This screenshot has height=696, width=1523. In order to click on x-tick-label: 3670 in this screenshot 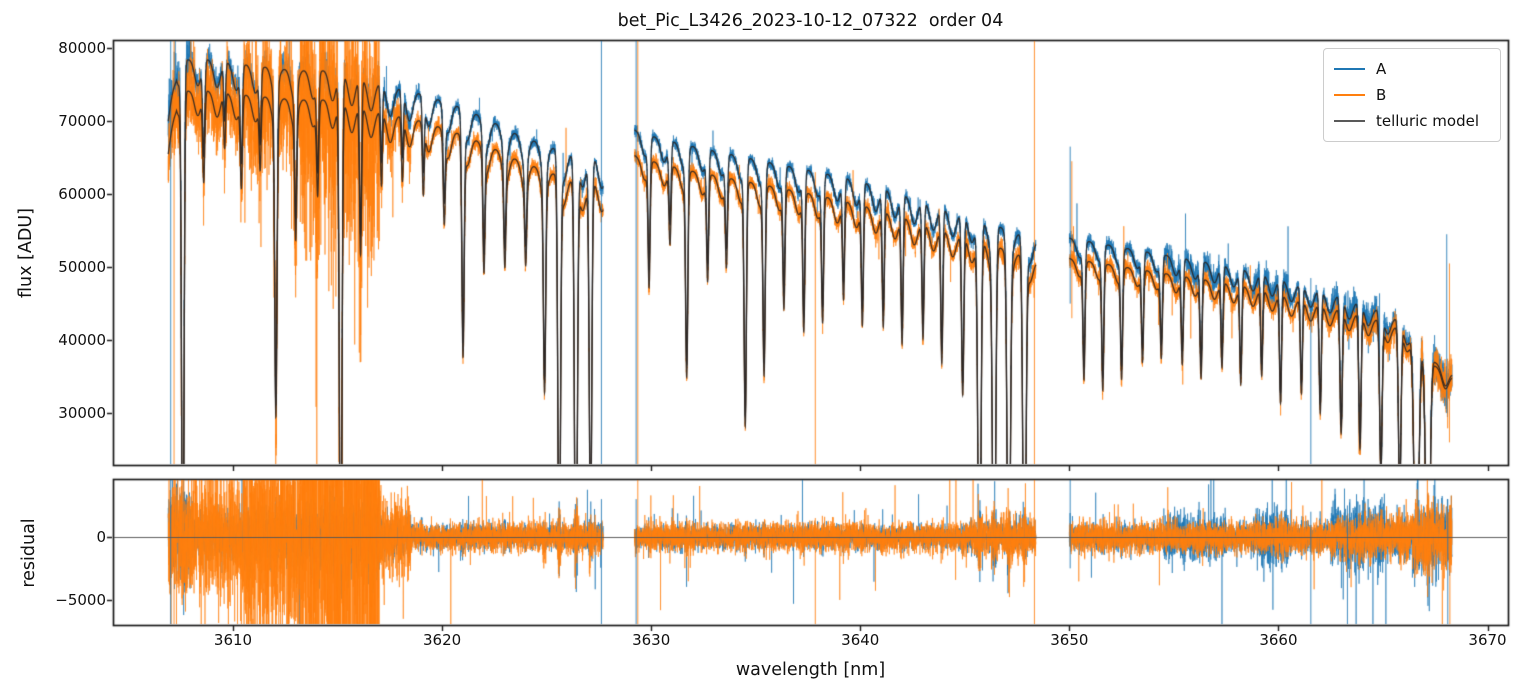, I will do `click(1487, 640)`.